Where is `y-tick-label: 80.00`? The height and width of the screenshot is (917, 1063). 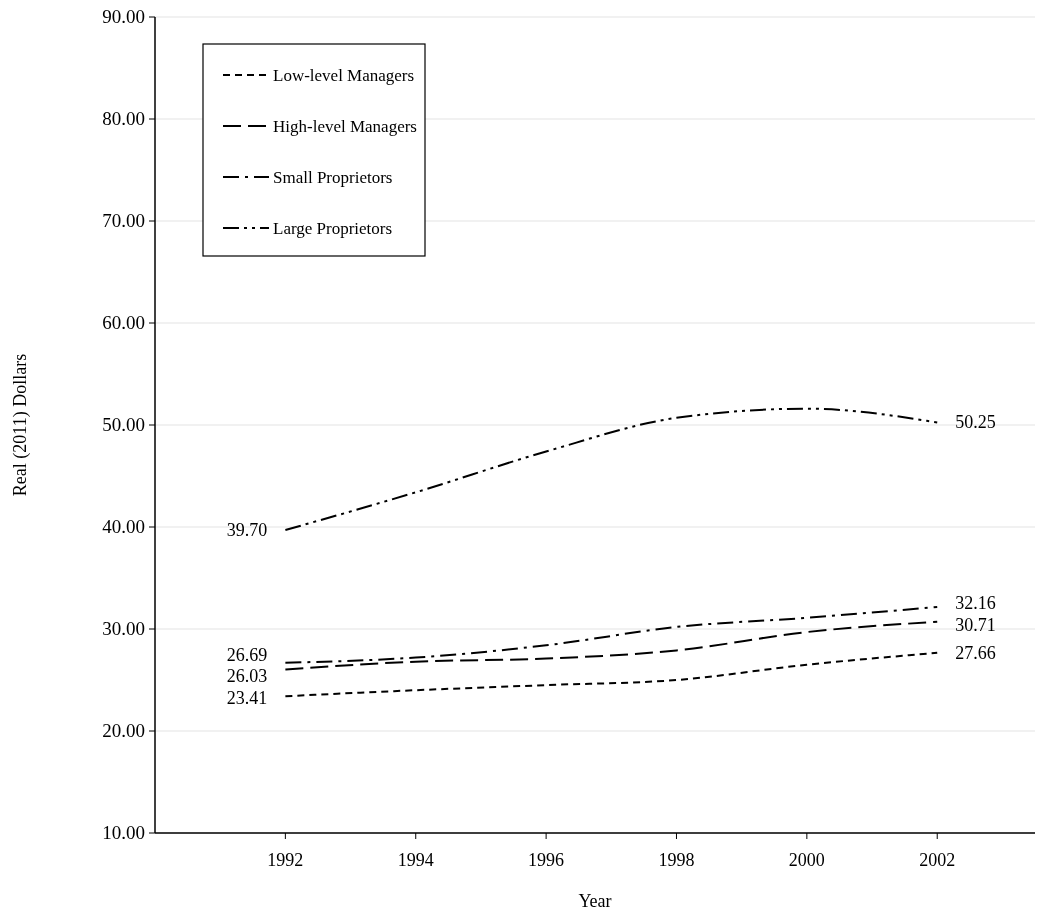 y-tick-label: 80.00 is located at coordinates (123, 118).